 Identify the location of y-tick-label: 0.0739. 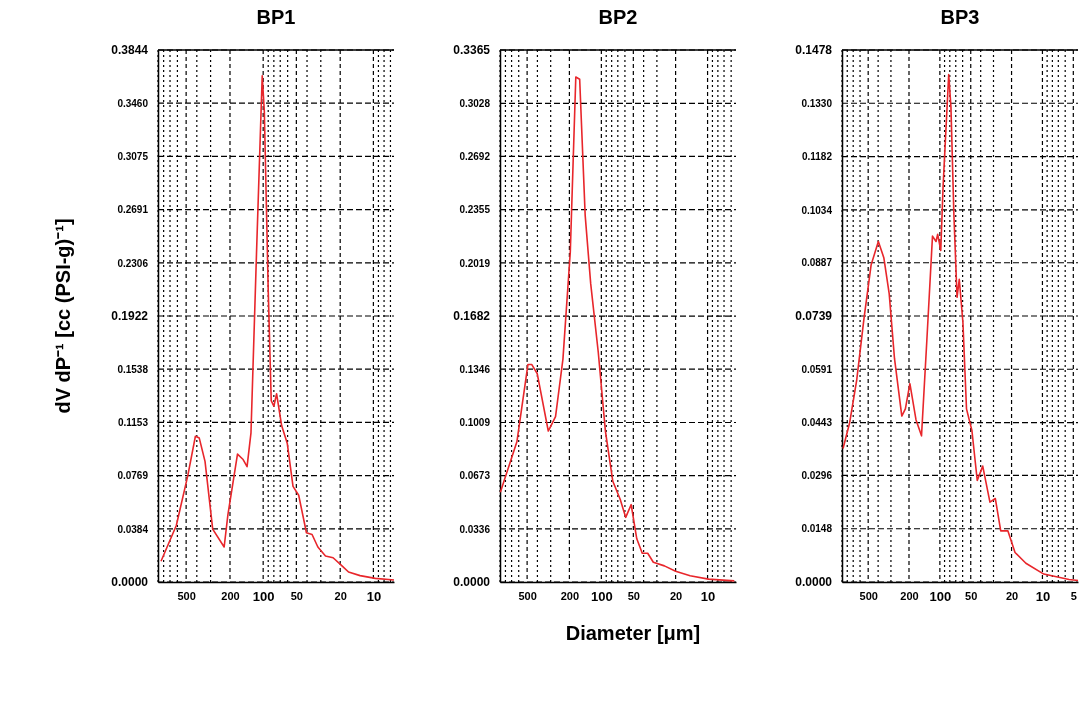
(814, 316).